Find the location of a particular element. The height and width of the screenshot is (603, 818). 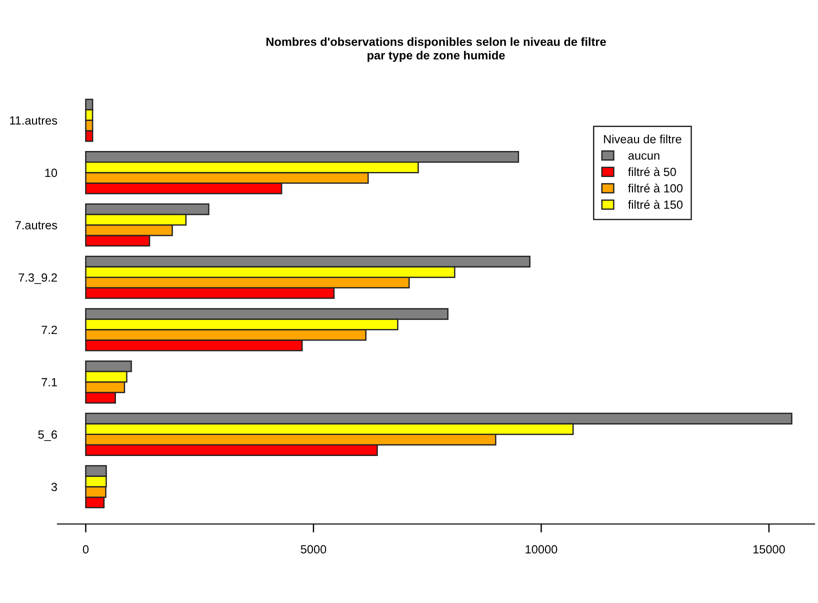

y-tick-label: 10 is located at coordinates (51, 173).